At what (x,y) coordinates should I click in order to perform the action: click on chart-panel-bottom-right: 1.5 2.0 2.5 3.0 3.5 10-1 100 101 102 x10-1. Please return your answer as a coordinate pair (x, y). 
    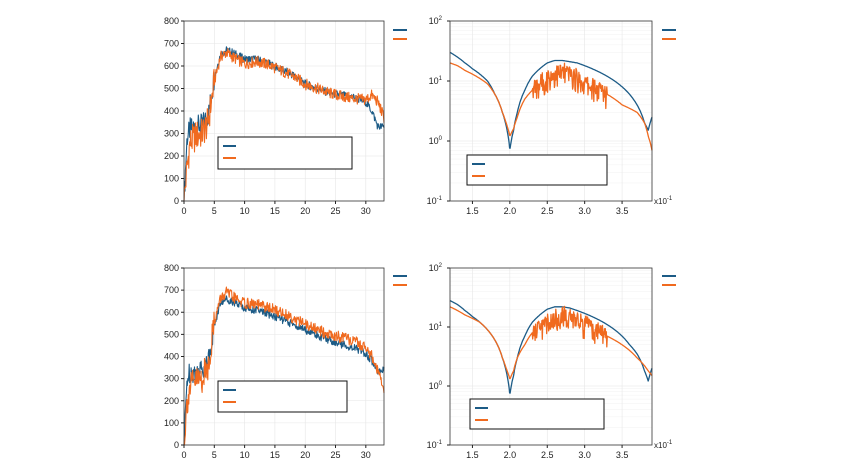
    Looking at the image, I should click on (551, 361).